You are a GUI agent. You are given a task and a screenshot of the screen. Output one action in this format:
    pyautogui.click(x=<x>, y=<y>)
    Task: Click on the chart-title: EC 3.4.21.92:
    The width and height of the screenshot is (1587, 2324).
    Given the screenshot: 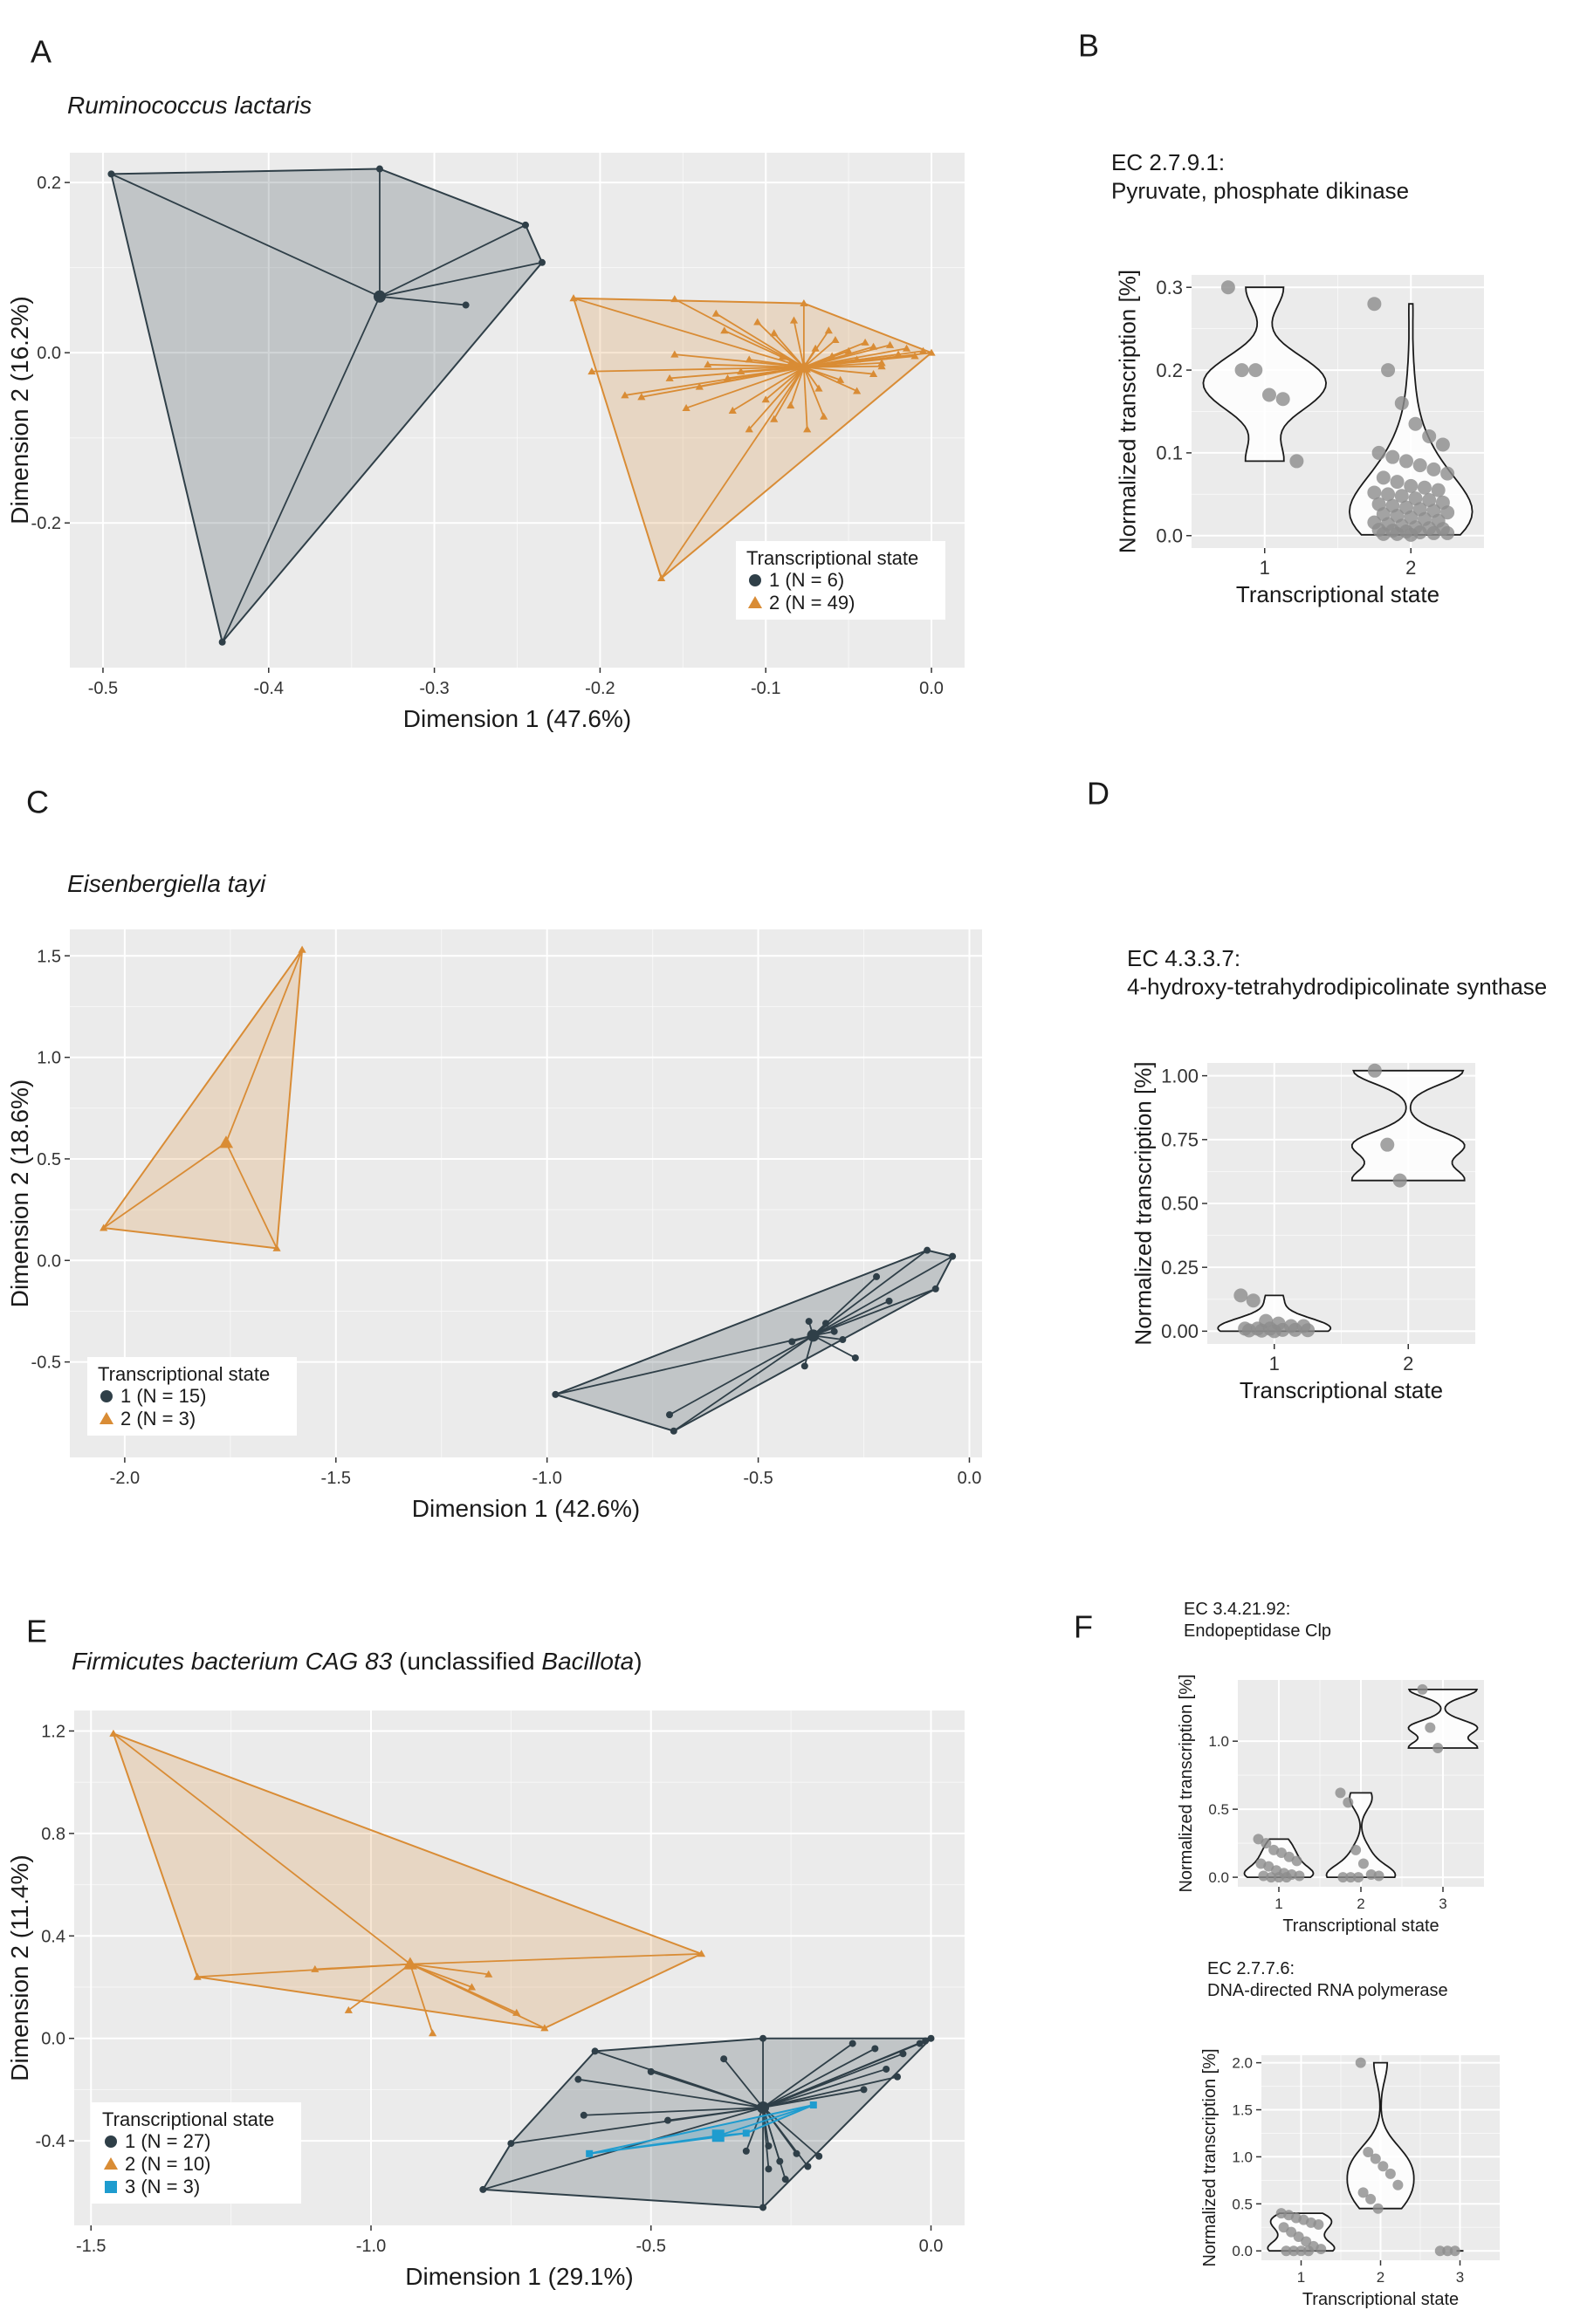 What is the action you would take?
    pyautogui.click(x=1237, y=1609)
    